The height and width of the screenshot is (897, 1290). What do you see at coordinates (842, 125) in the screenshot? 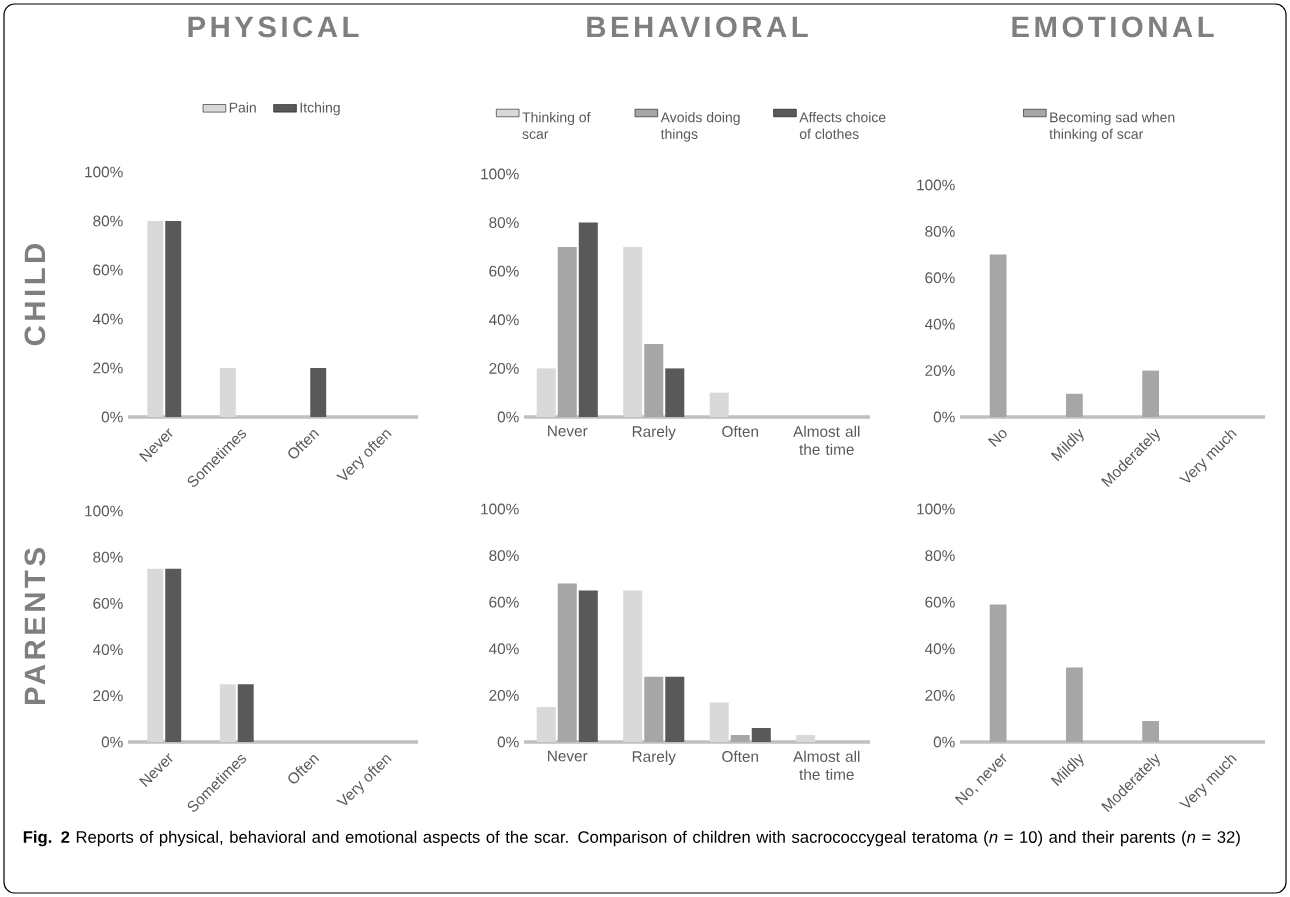
I see `legend-label: Affects choice of clothes` at bounding box center [842, 125].